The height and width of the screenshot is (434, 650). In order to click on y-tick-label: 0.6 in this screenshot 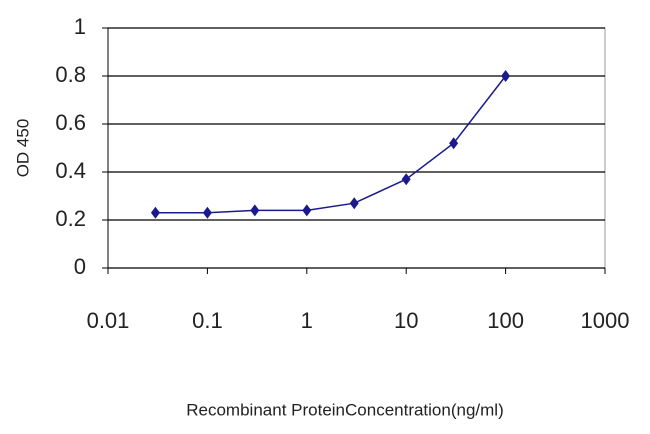, I will do `click(70, 122)`.